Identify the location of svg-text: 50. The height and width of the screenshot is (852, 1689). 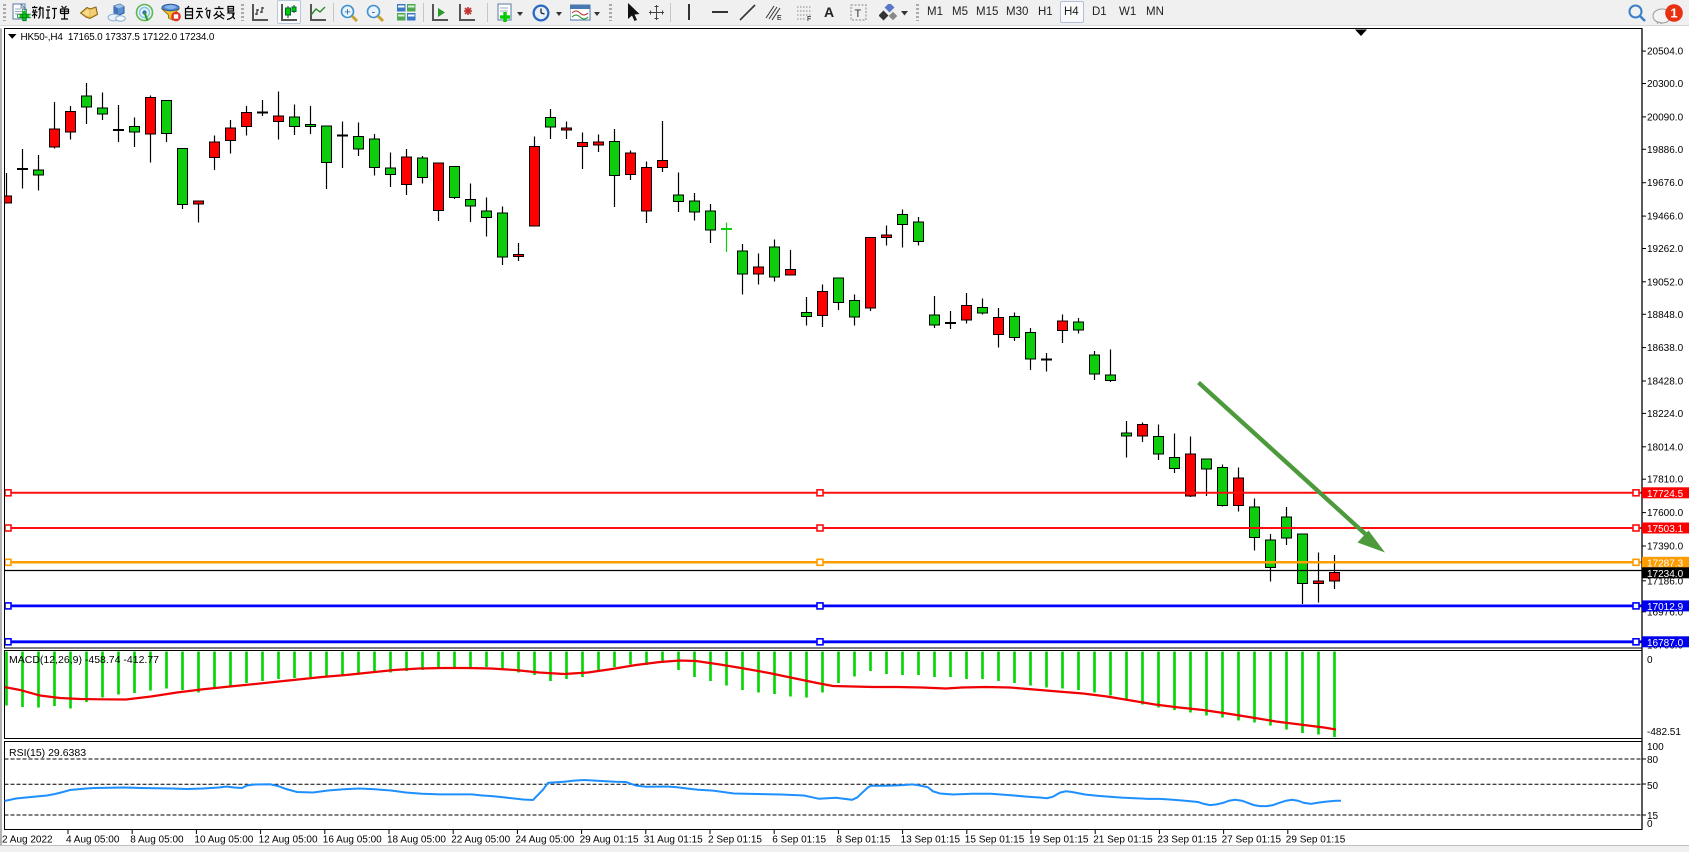
(1653, 786).